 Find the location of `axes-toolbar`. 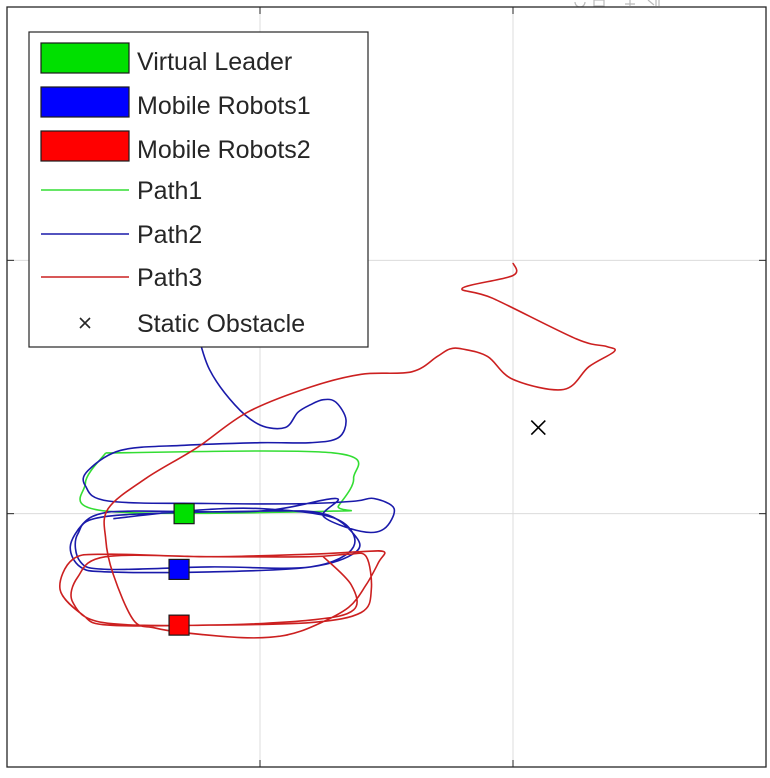

axes-toolbar is located at coordinates (617, 4).